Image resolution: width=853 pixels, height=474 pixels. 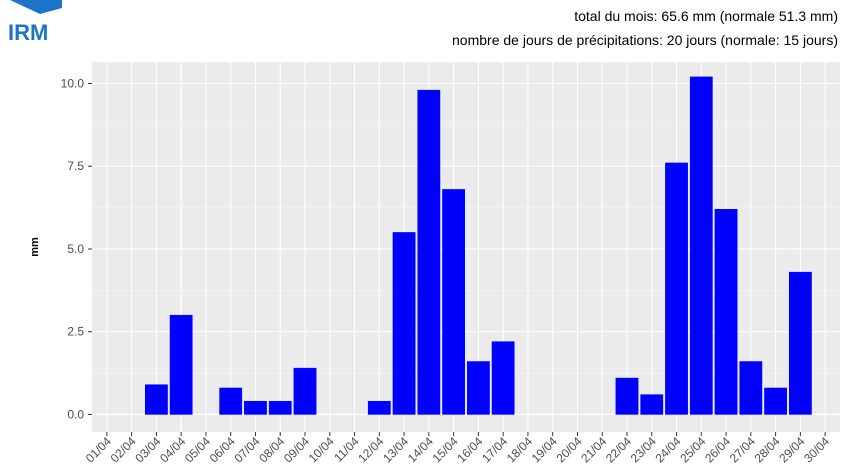 I want to click on x-tick-label: 19/04, so click(x=544, y=449).